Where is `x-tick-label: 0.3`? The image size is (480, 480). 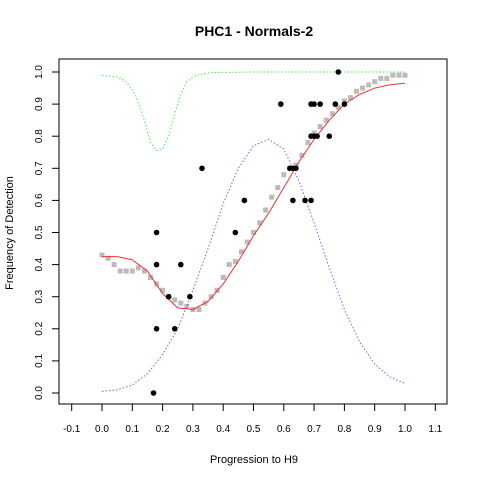 x-tick-label: 0.3 is located at coordinates (193, 429).